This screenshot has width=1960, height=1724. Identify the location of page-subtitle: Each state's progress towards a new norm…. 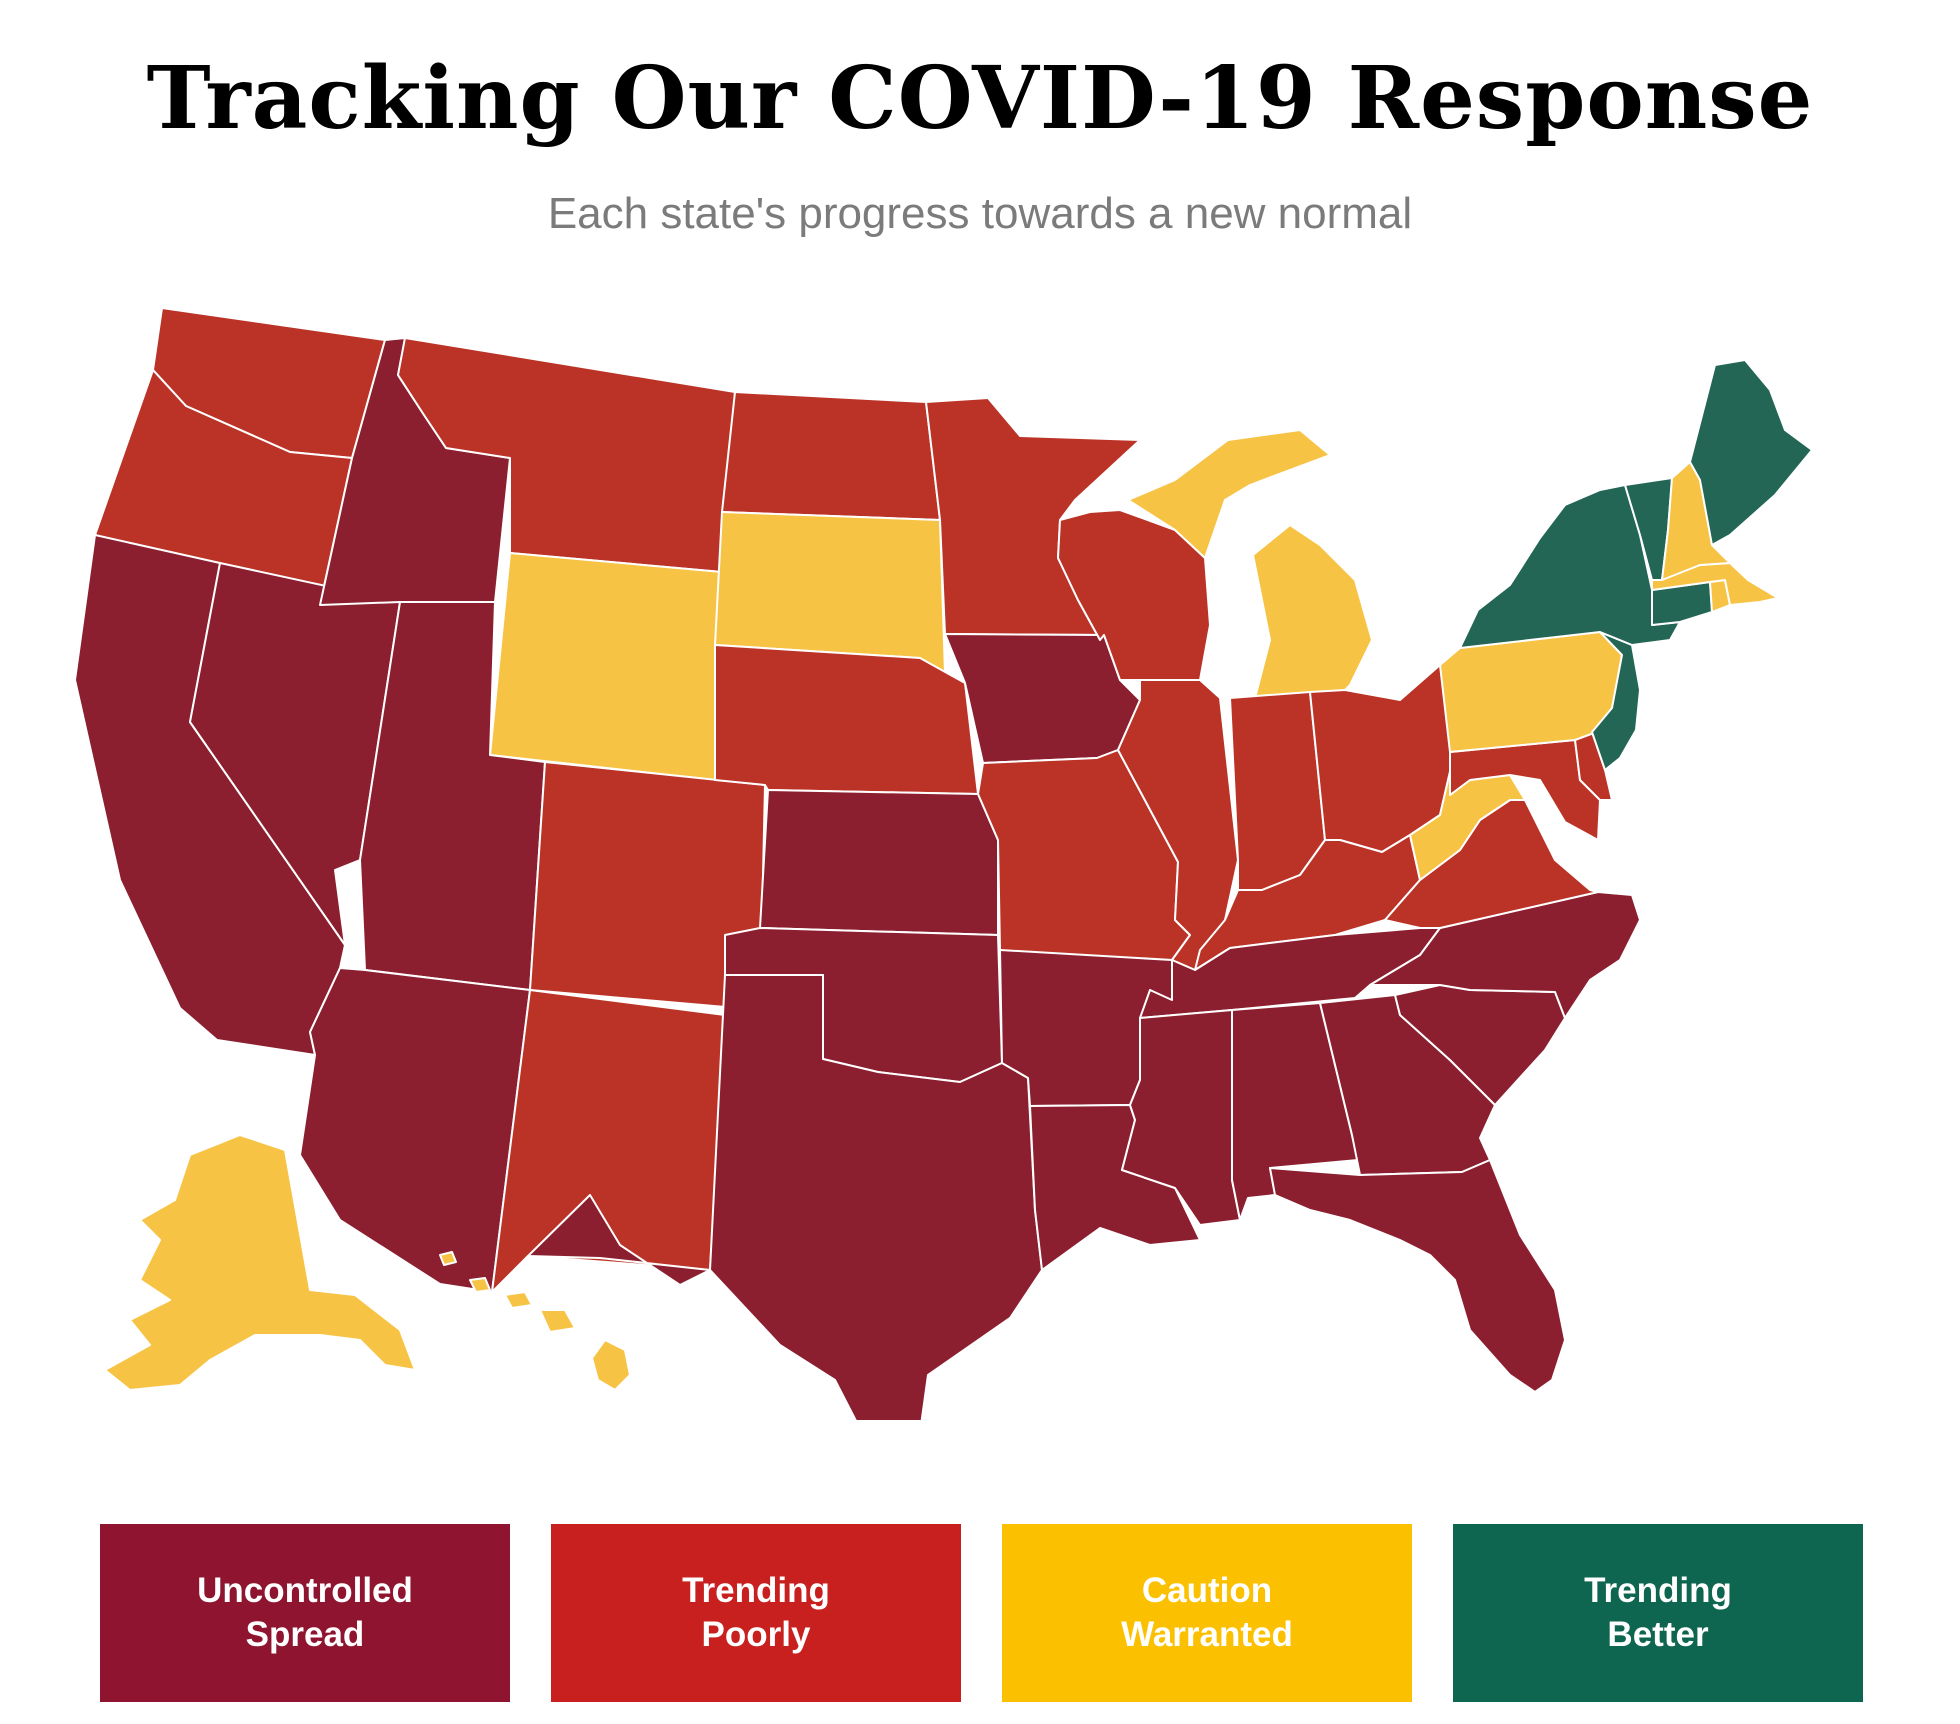
(980, 213).